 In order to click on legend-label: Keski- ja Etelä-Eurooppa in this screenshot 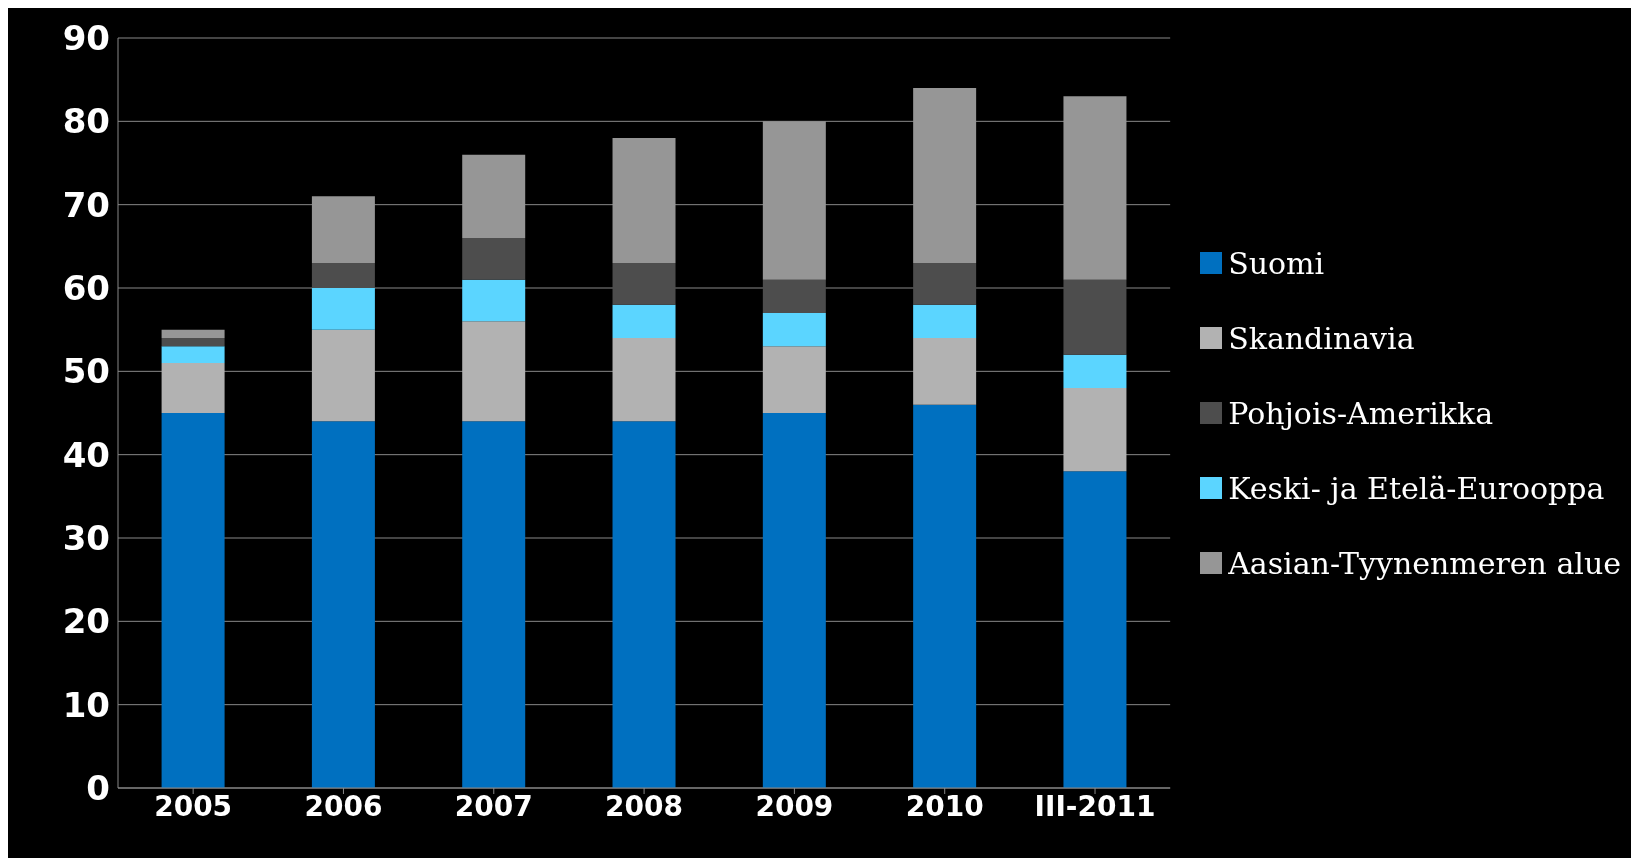, I will do `click(1416, 488)`.